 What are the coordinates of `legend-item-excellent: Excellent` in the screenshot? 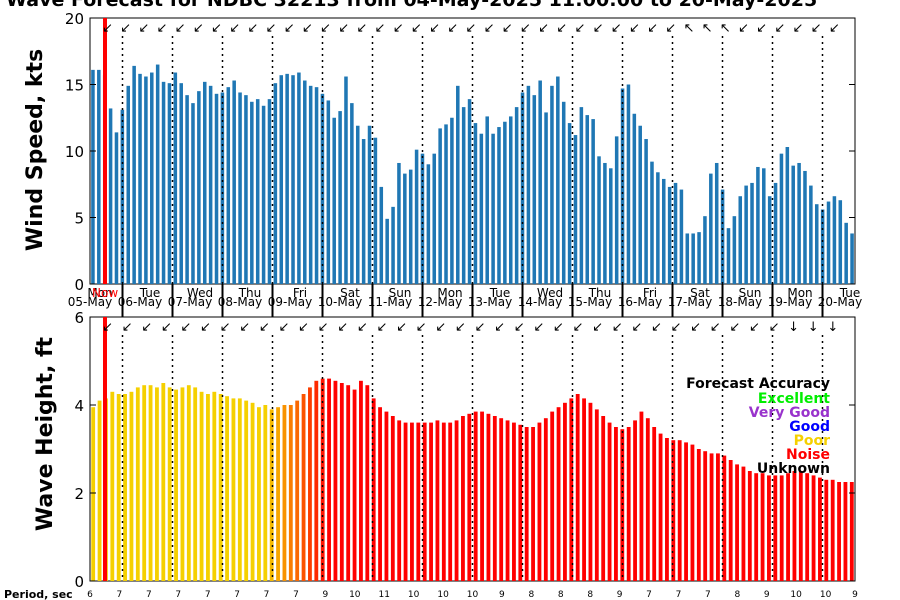 It's located at (794, 399).